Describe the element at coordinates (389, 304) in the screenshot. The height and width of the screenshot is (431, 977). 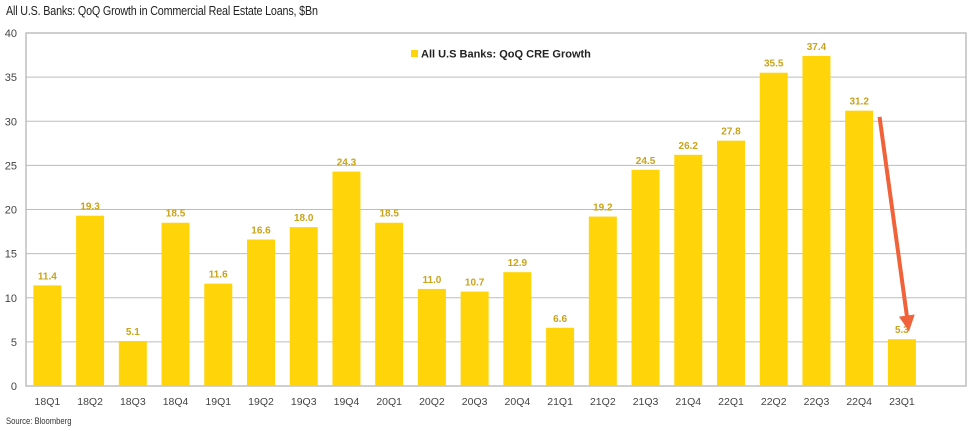
I see `bar-20Q1` at that location.